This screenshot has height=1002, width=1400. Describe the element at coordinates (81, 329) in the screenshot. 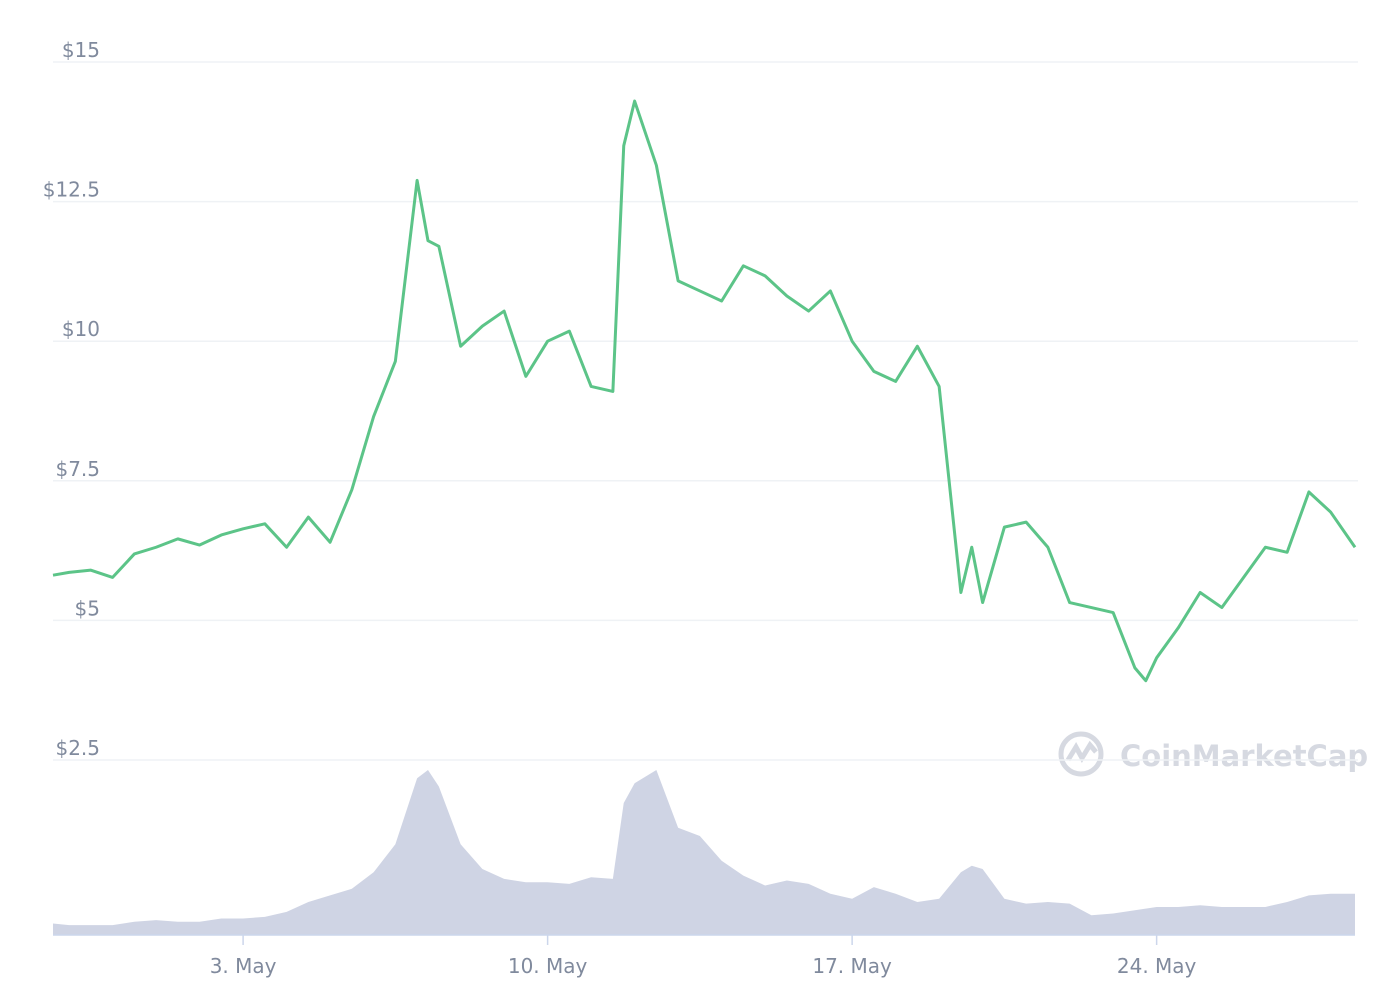

I see `y-tick-label: $10` at that location.